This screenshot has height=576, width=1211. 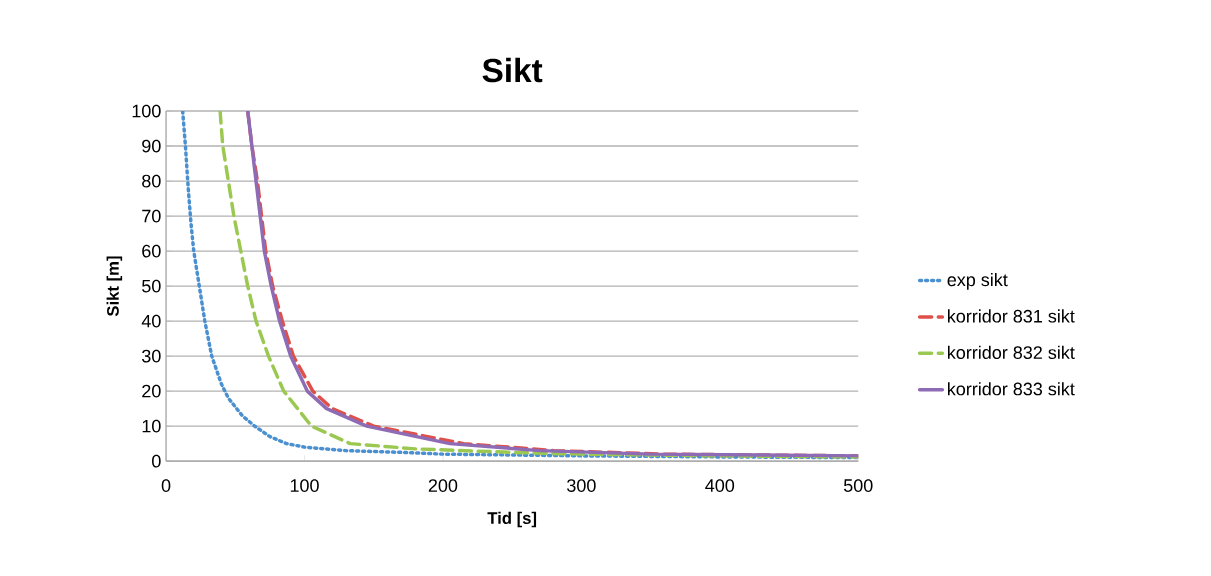 What do you see at coordinates (151, 391) in the screenshot?
I see `y-tick-label: 20` at bounding box center [151, 391].